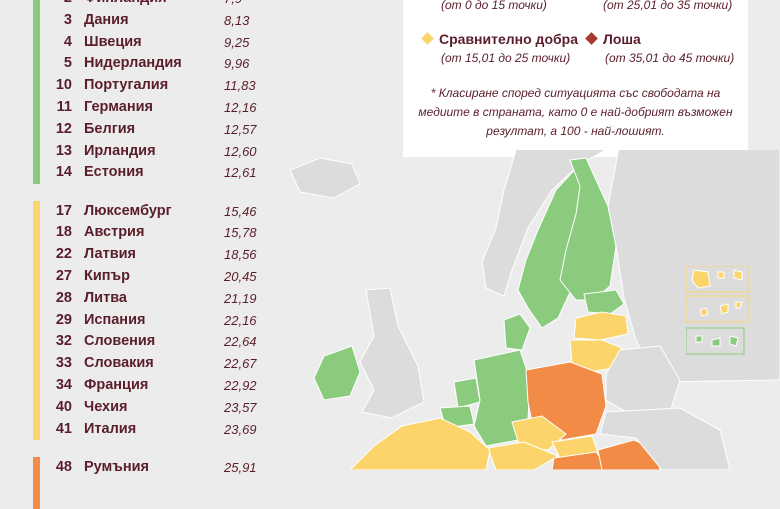 The height and width of the screenshot is (509, 780). What do you see at coordinates (240, 467) in the screenshot?
I see `score: 25,91` at bounding box center [240, 467].